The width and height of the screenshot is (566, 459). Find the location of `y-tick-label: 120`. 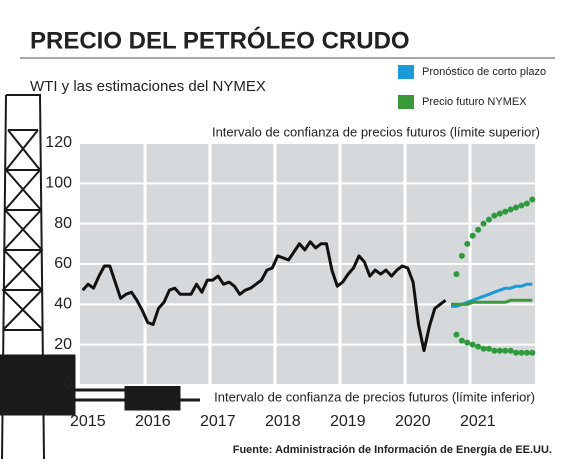

y-tick-label: 120 is located at coordinates (58, 142).